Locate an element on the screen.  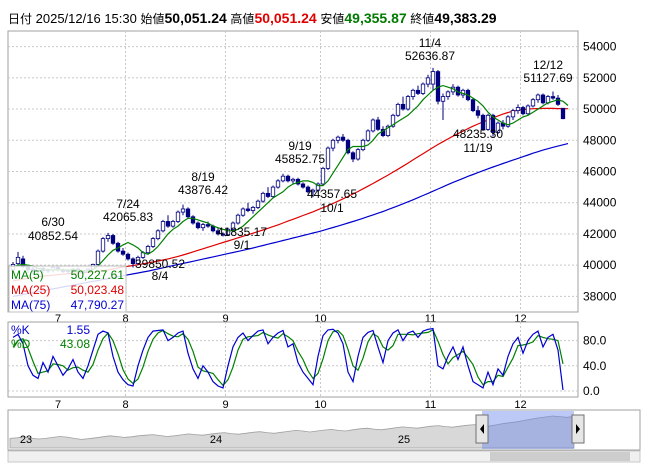
stoch-d-line is located at coordinates (288, 358).